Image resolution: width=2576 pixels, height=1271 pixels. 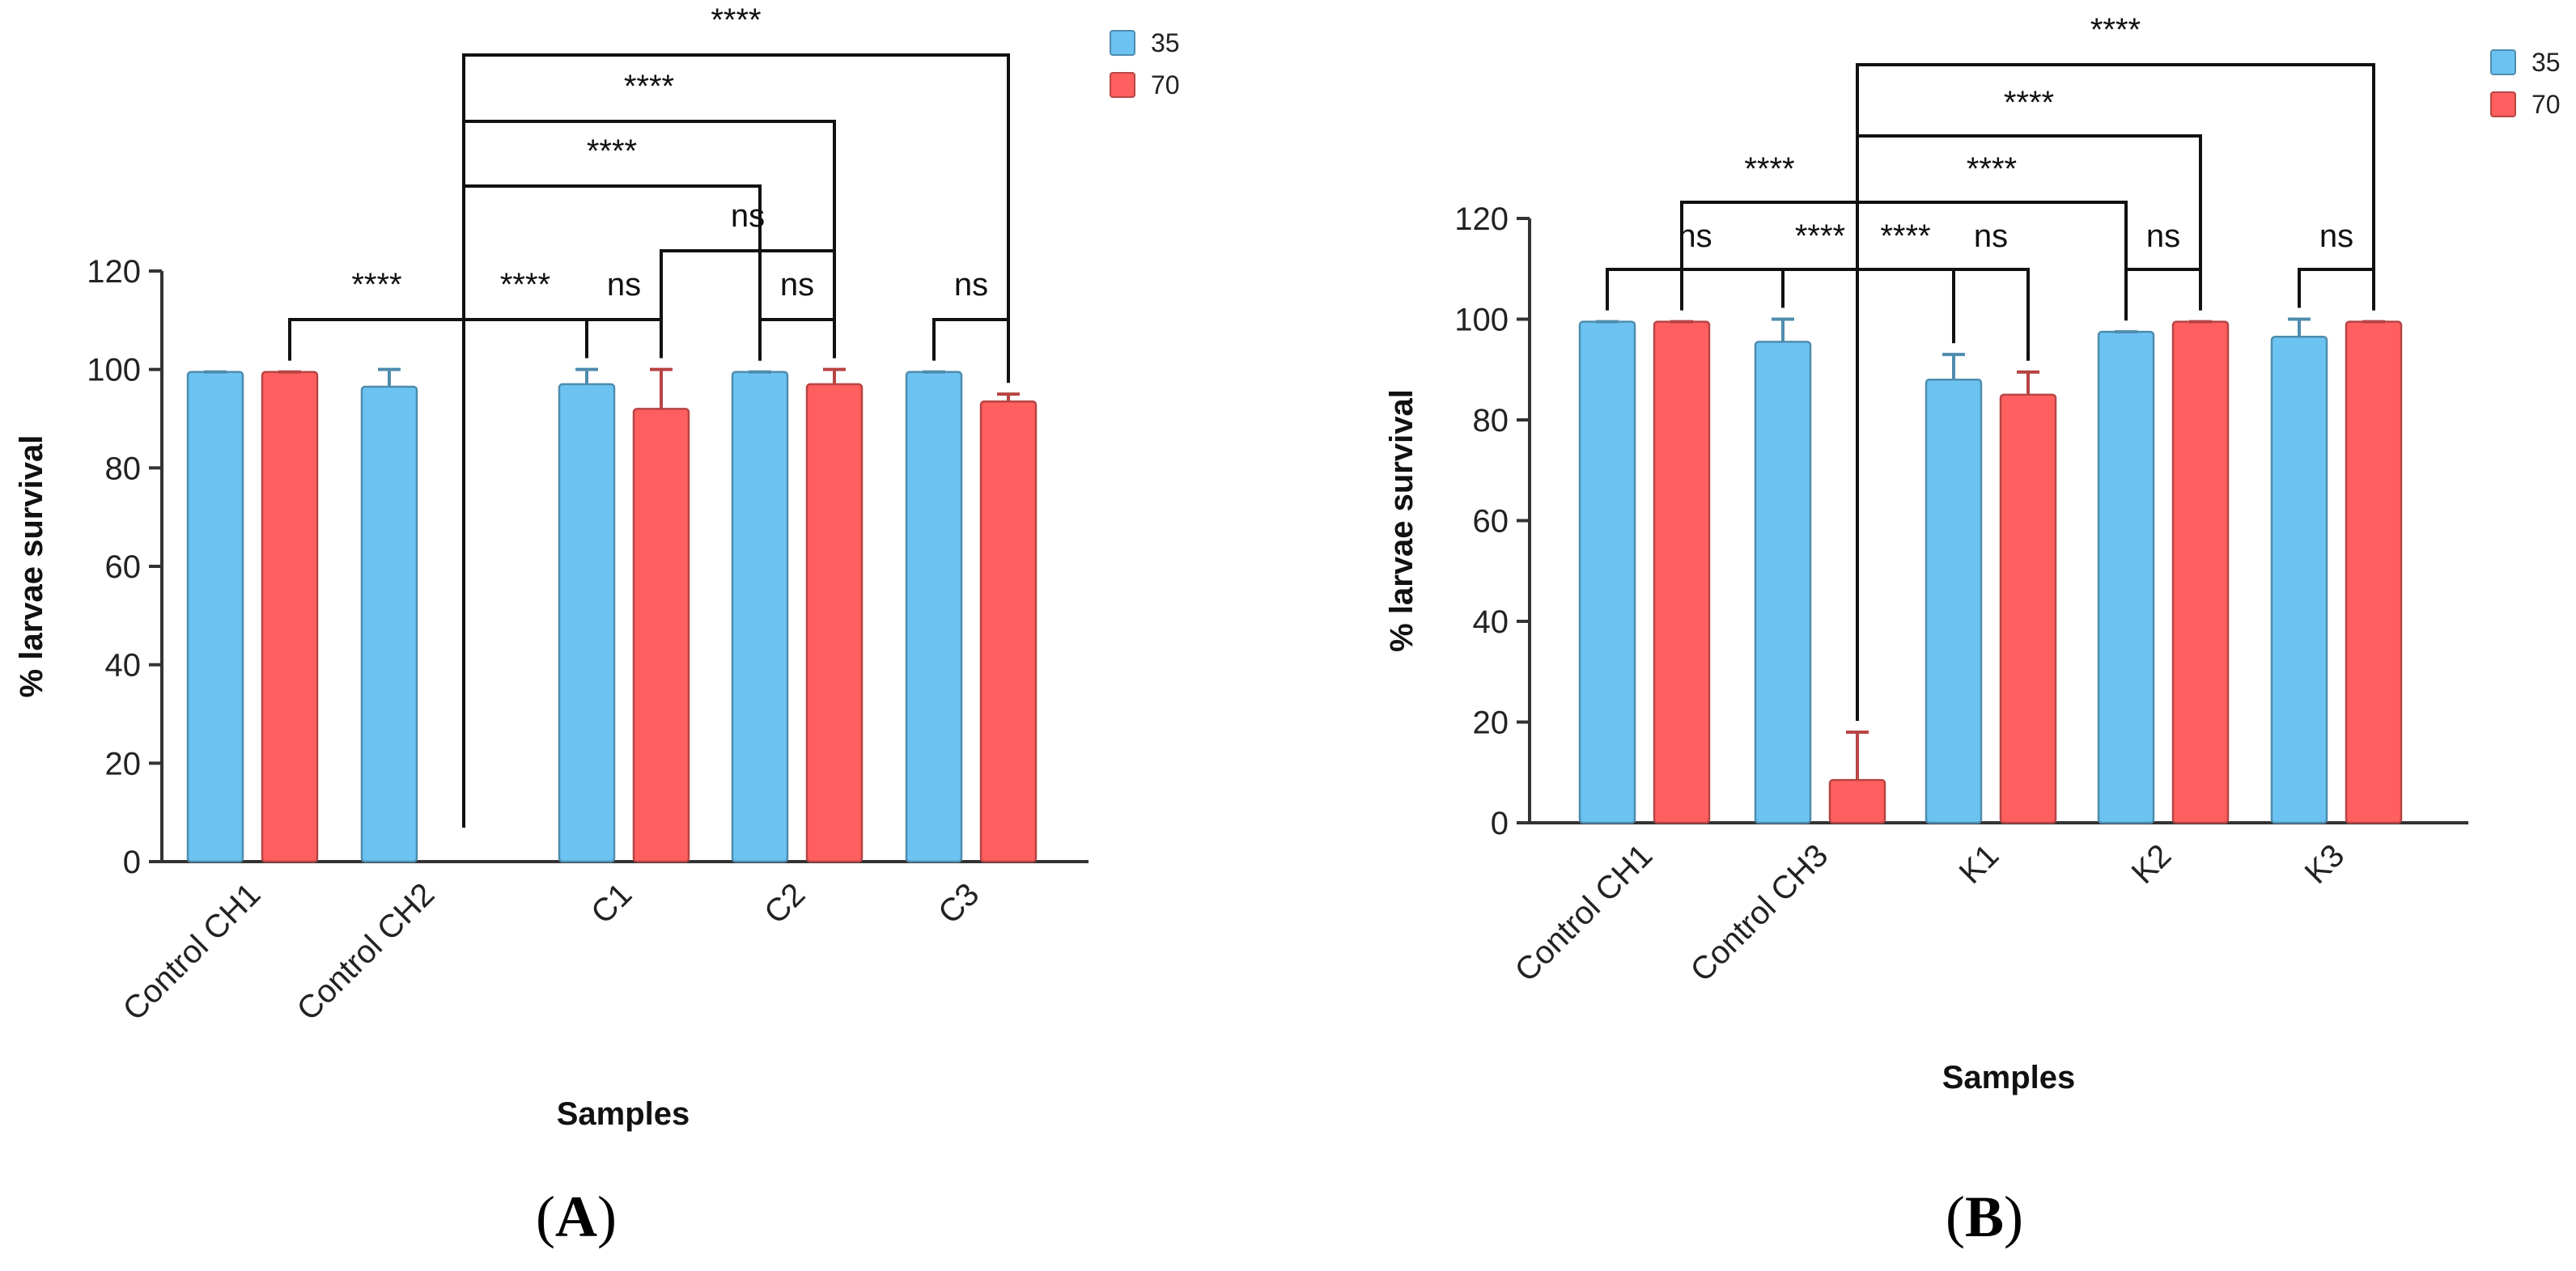 What do you see at coordinates (1984, 1216) in the screenshot?
I see `panel-label: (B)` at bounding box center [1984, 1216].